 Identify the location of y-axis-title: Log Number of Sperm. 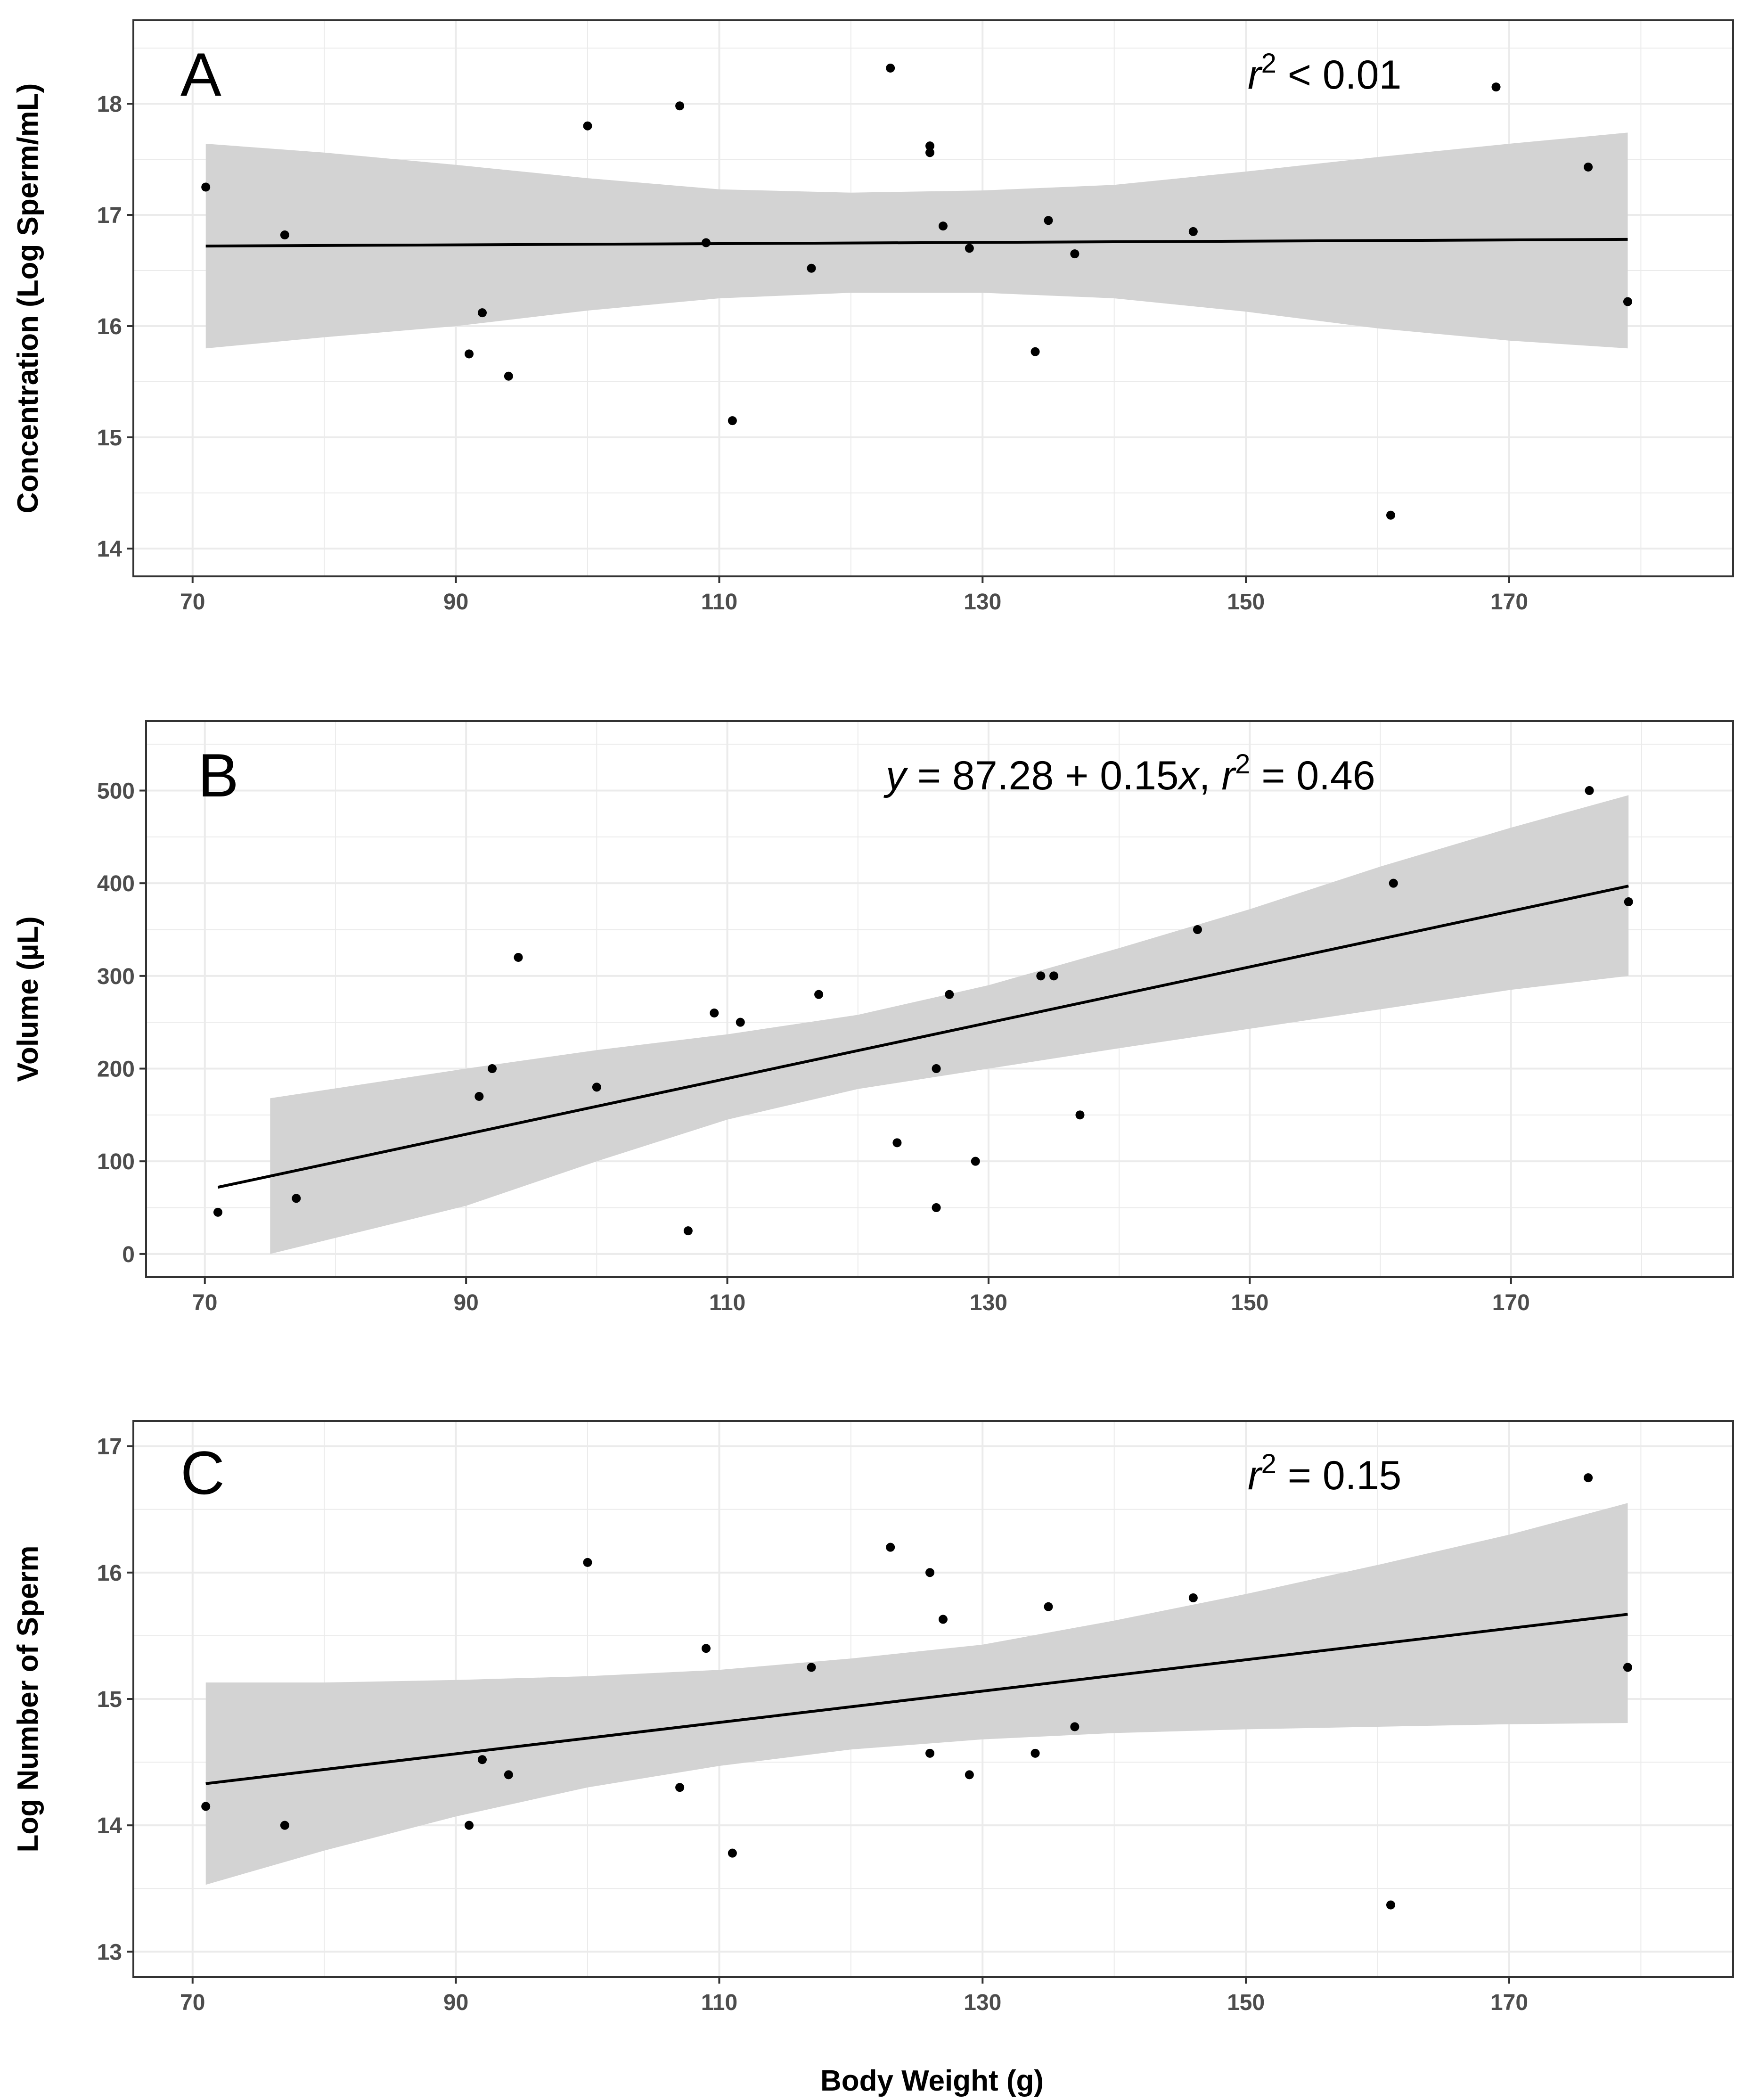
(28, 1698).